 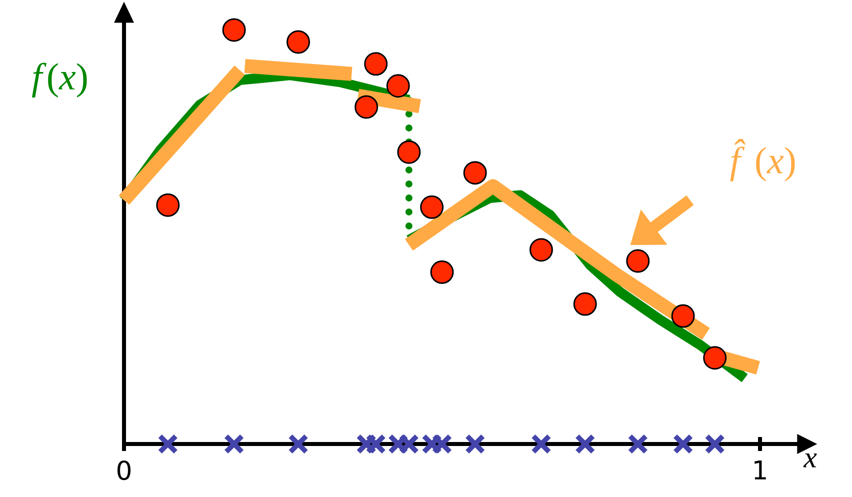 What do you see at coordinates (762, 160) in the screenshot?
I see `text: f̂(x)` at bounding box center [762, 160].